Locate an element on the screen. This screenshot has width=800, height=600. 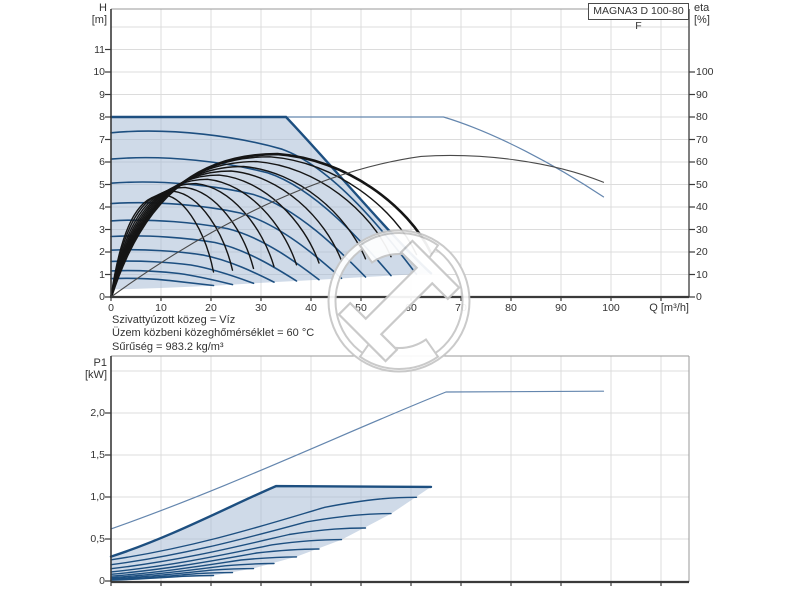
h-tick-label: 4 is located at coordinates (102, 207).